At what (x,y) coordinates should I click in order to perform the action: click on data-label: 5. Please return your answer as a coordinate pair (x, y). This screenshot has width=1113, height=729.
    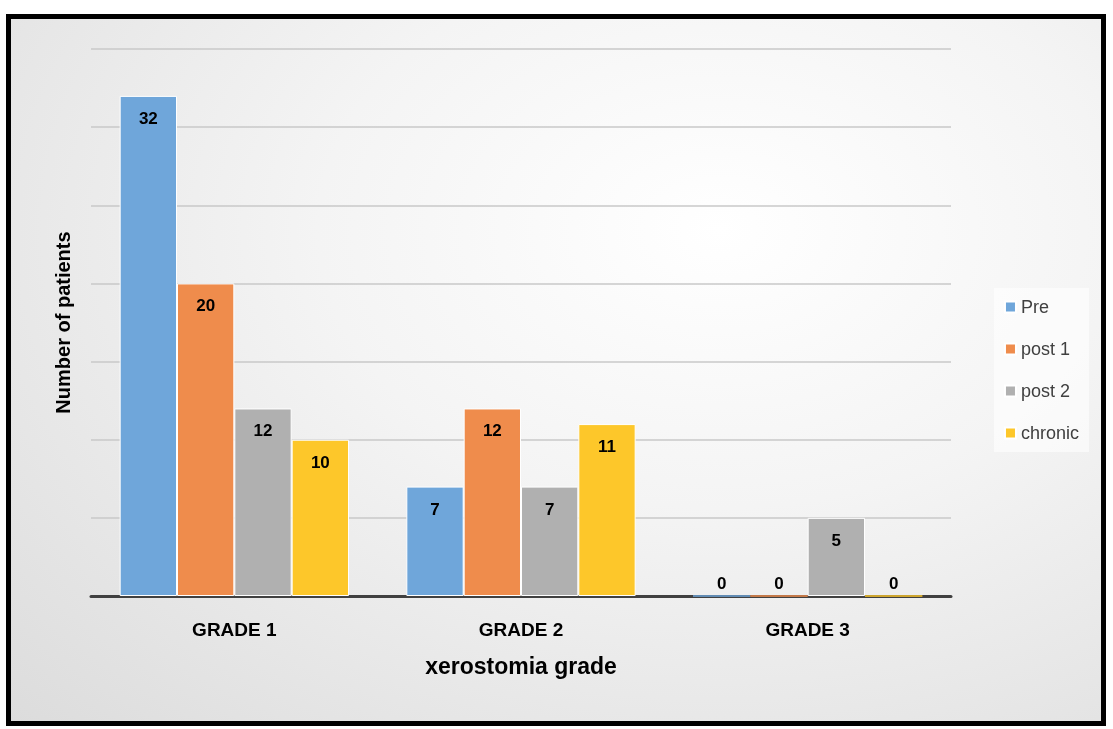
    Looking at the image, I should click on (836, 540).